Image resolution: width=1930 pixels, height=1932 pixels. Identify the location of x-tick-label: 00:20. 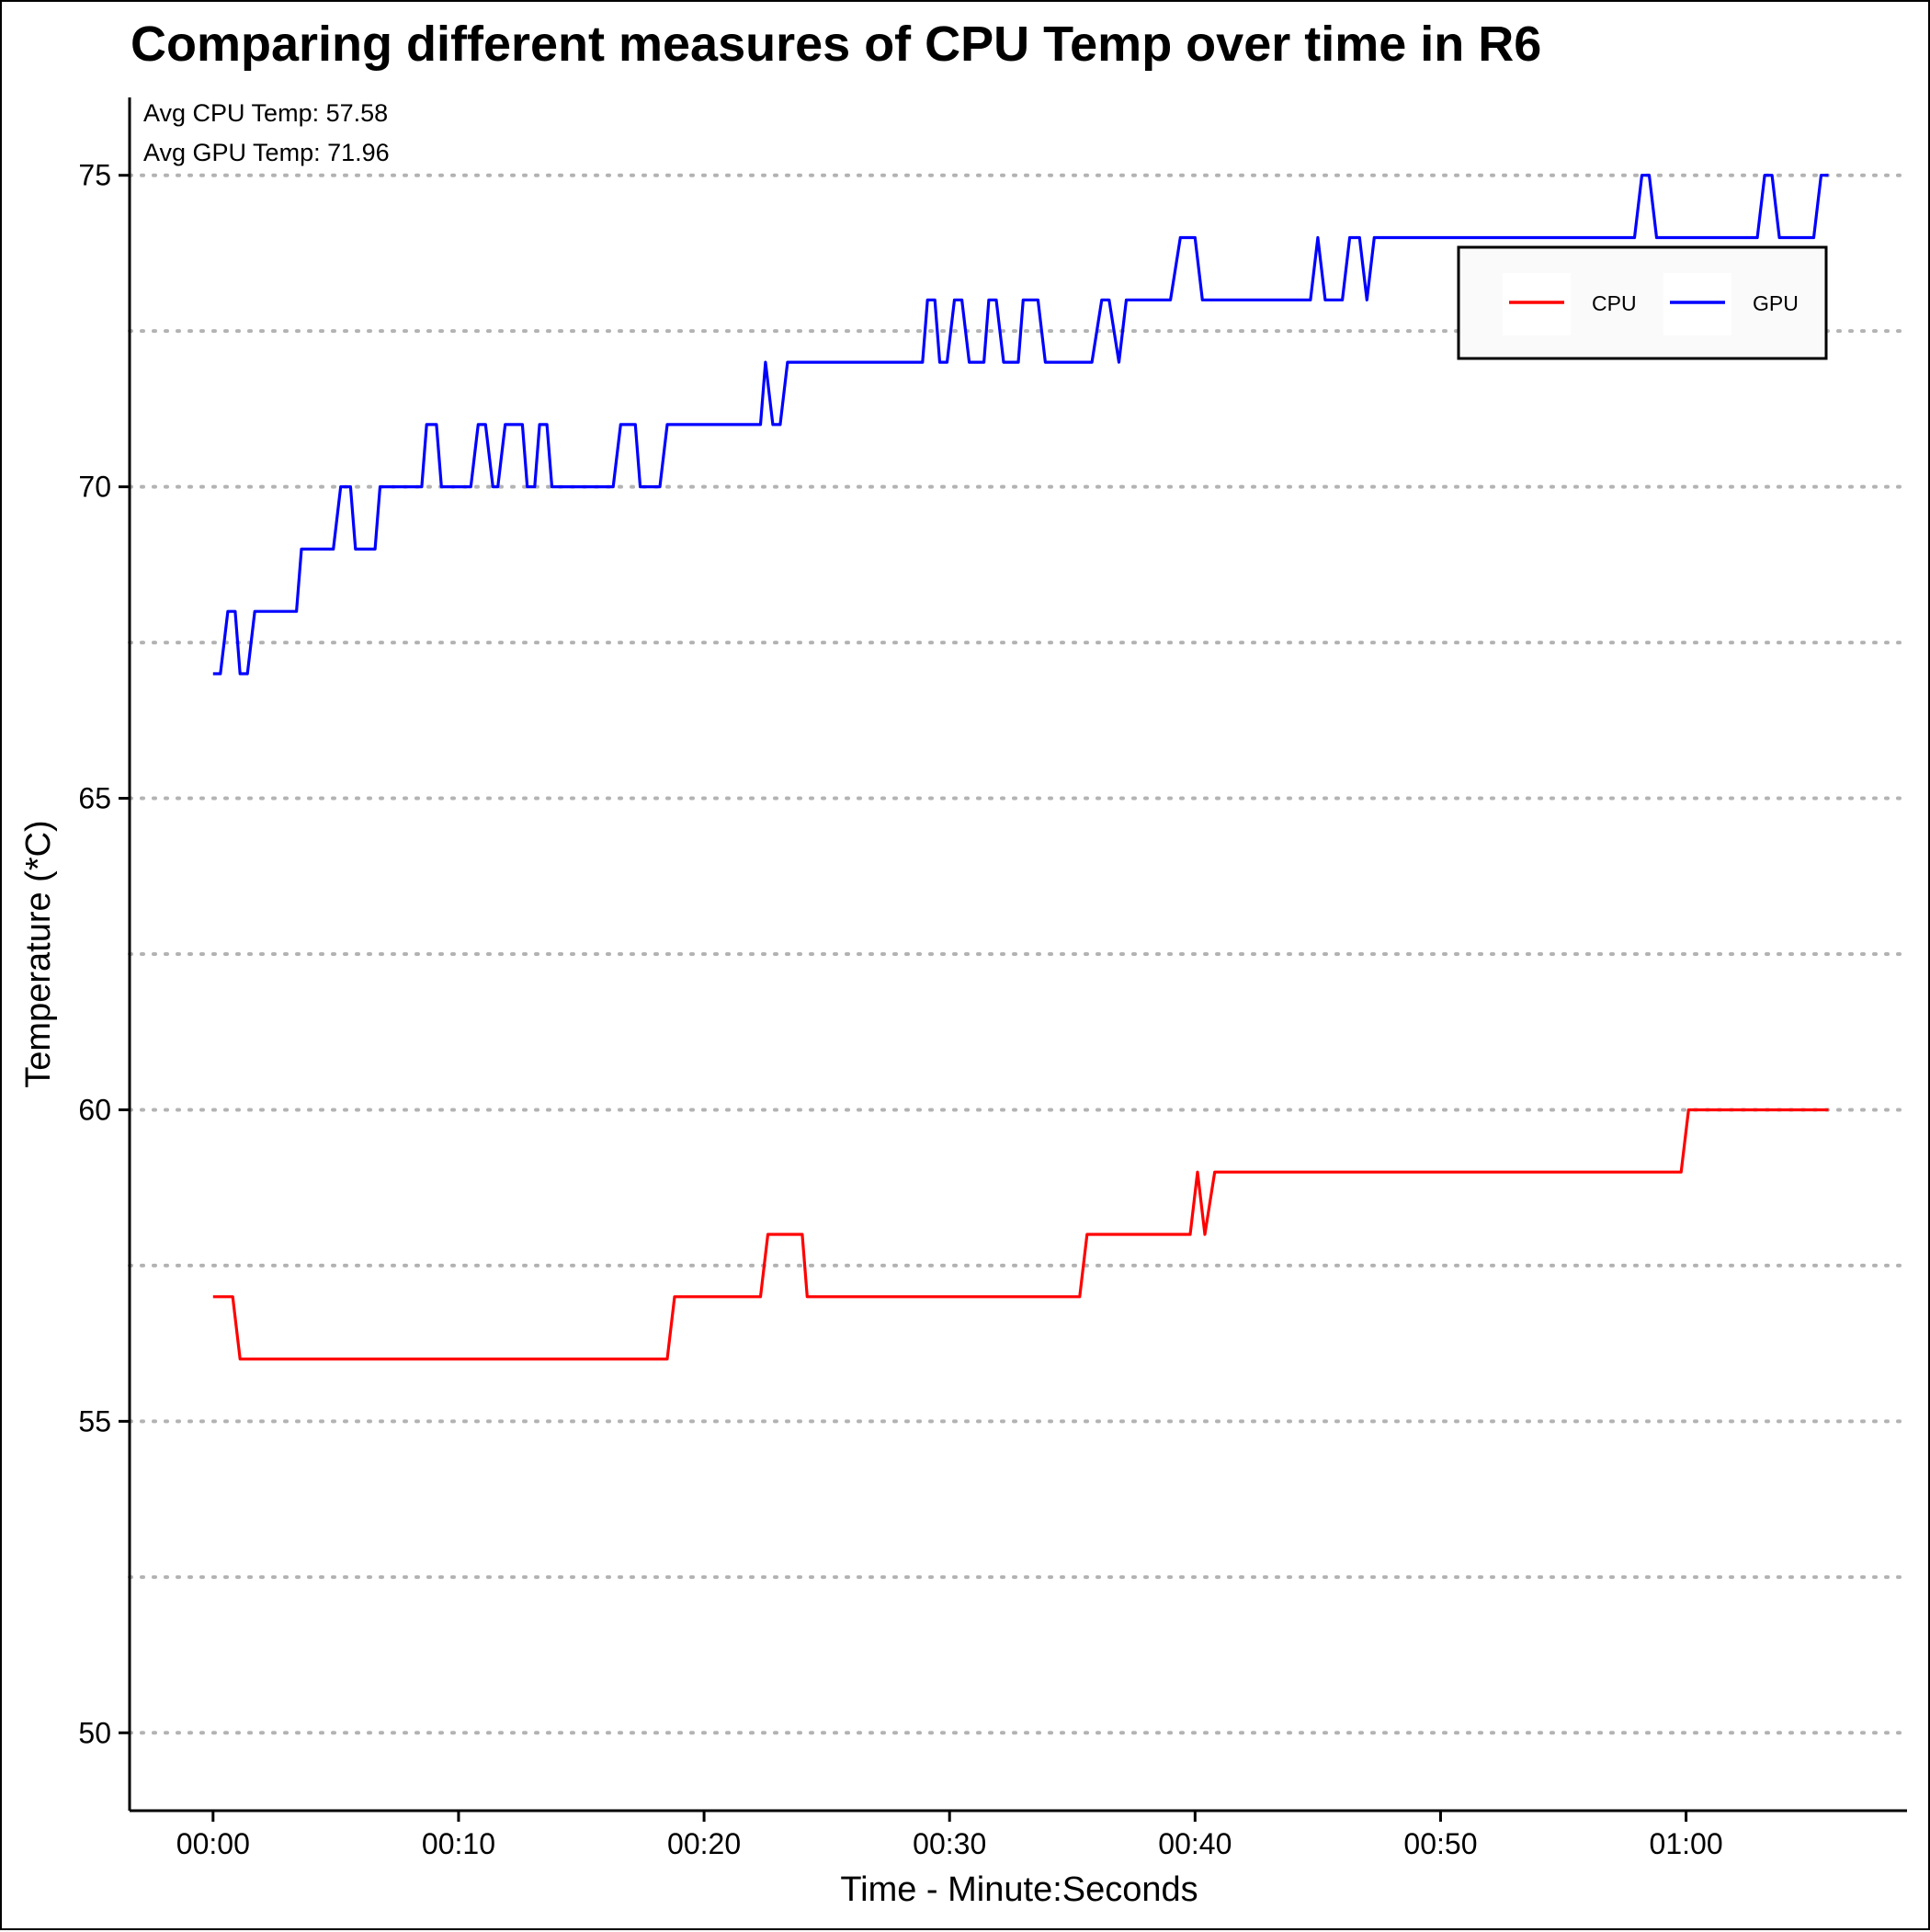
(704, 1844).